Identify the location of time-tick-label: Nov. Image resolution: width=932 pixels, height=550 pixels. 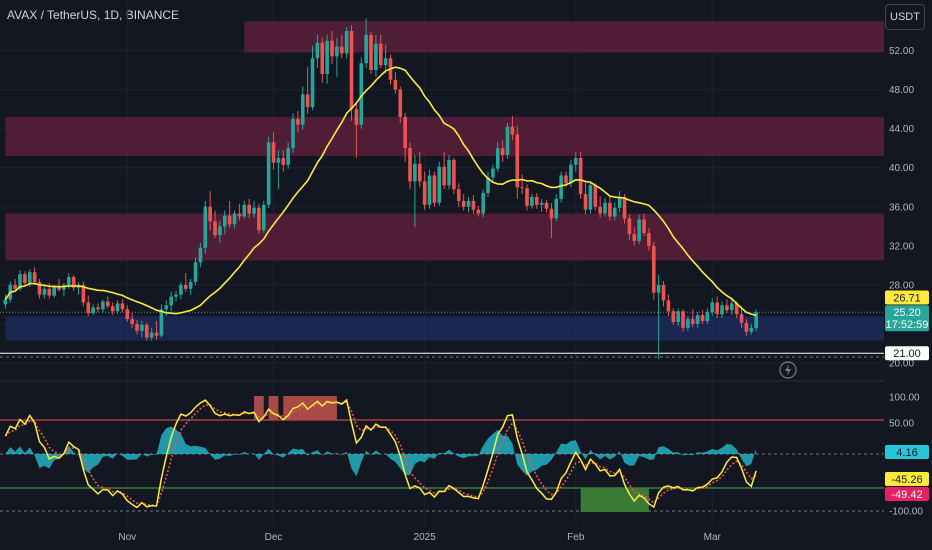
(127, 537).